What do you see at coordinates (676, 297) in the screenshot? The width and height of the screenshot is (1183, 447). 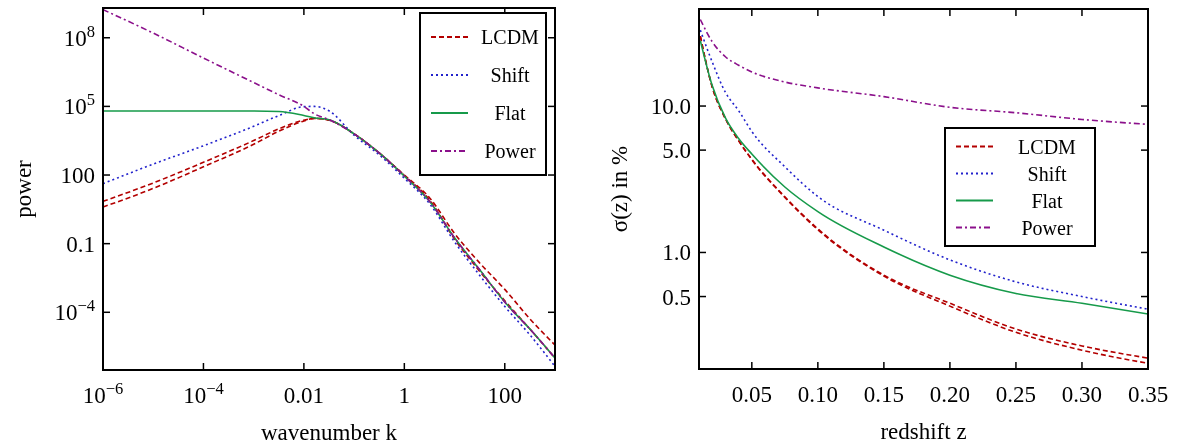 I see `y-tick-label: 0.5` at bounding box center [676, 297].